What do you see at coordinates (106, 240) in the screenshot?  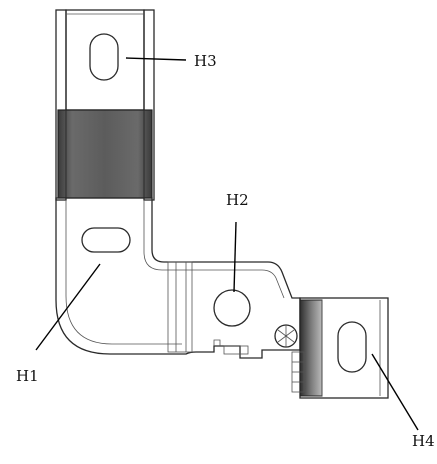 I see `h1-slot` at bounding box center [106, 240].